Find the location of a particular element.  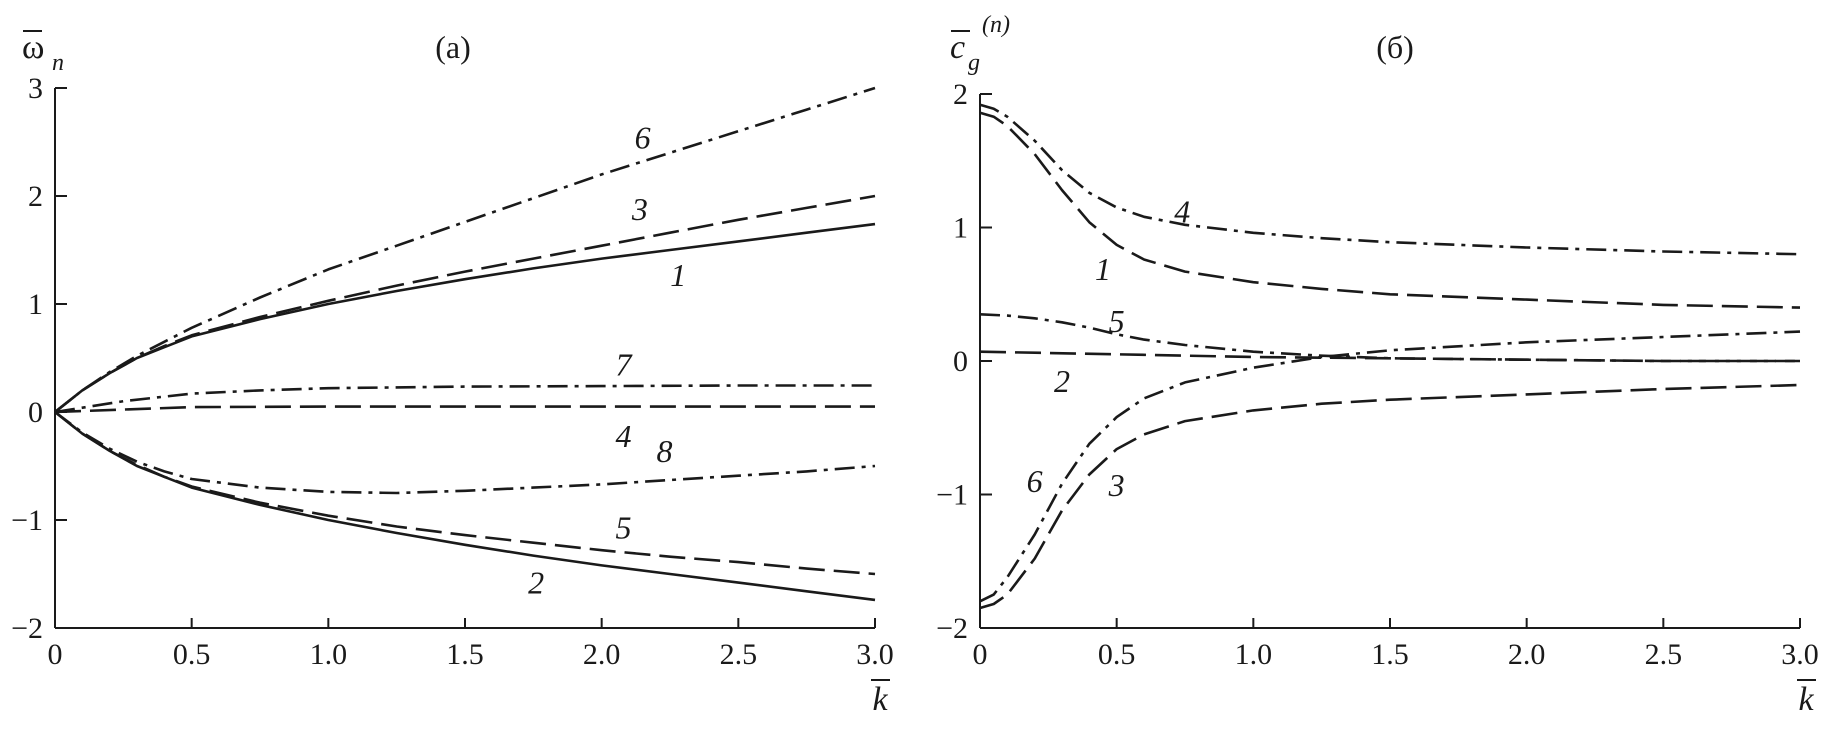

y-axis-label-subscript: g is located at coordinates (974, 63).